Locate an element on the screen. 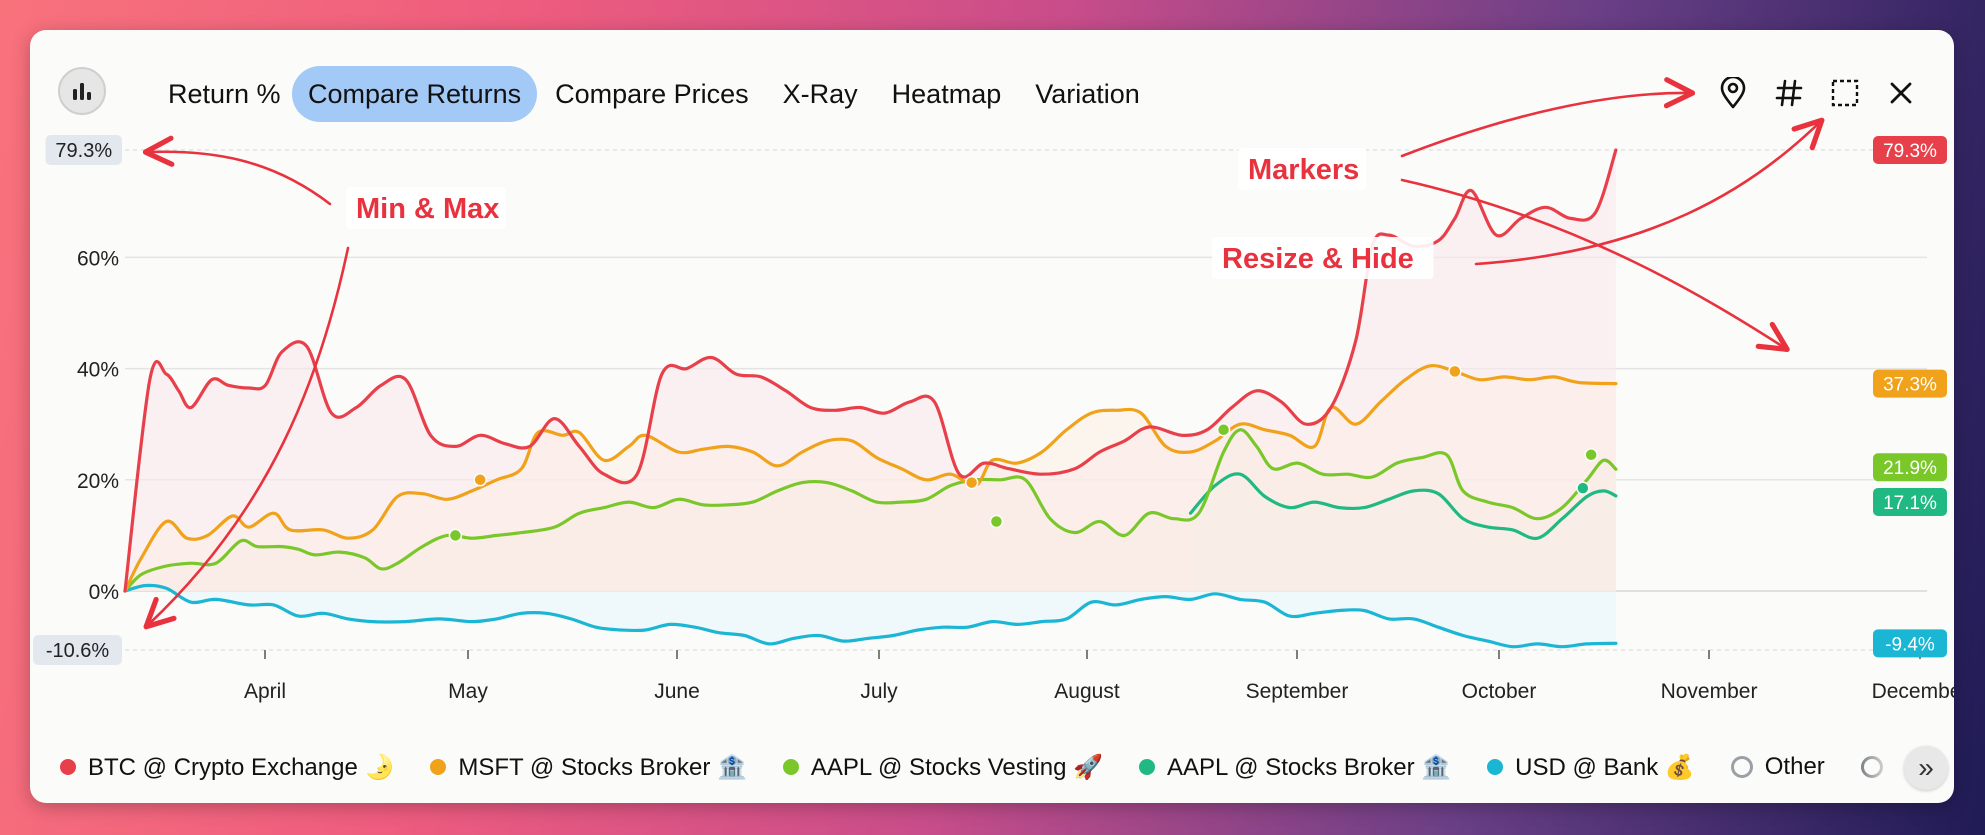  series-area is located at coordinates (870, 616).